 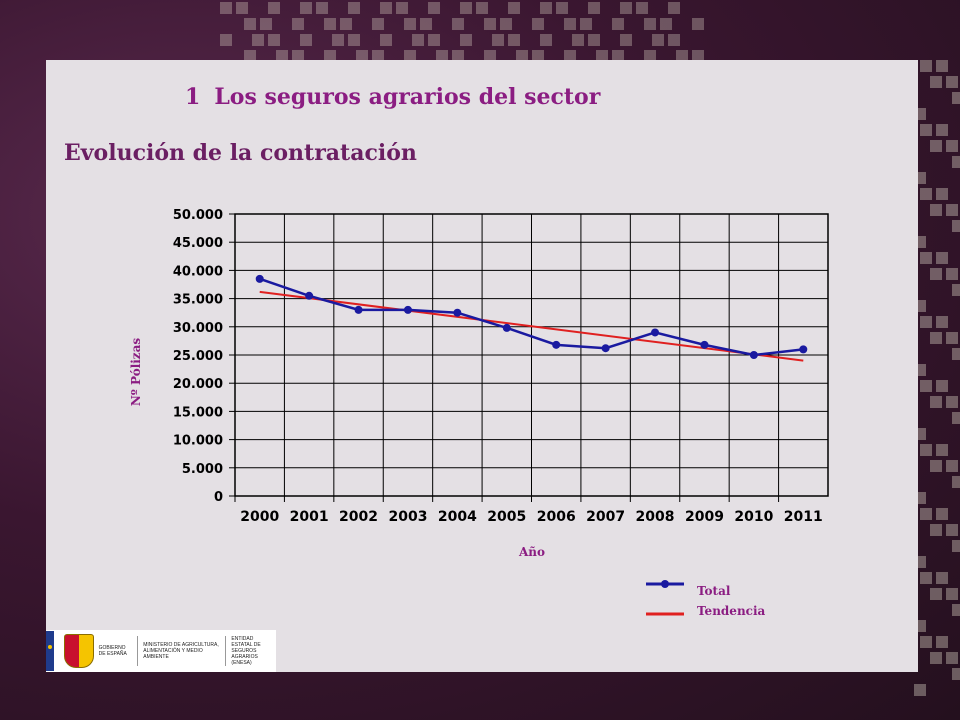 What do you see at coordinates (136, 372) in the screenshot?
I see `y-axis-label: Nº Pólizas` at bounding box center [136, 372].